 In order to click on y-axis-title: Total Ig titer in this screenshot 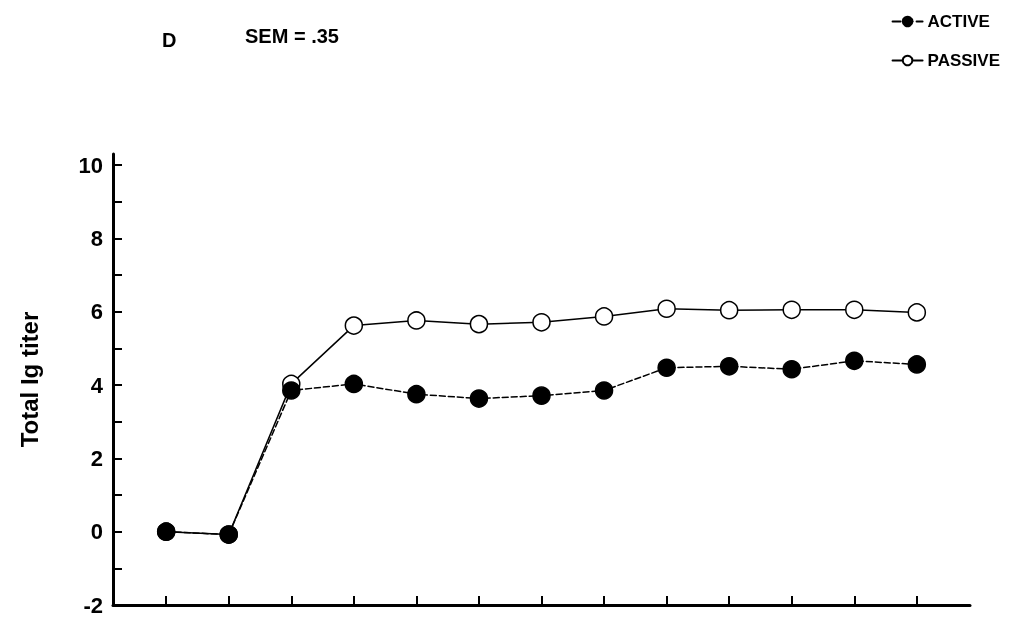, I will do `click(29, 379)`.